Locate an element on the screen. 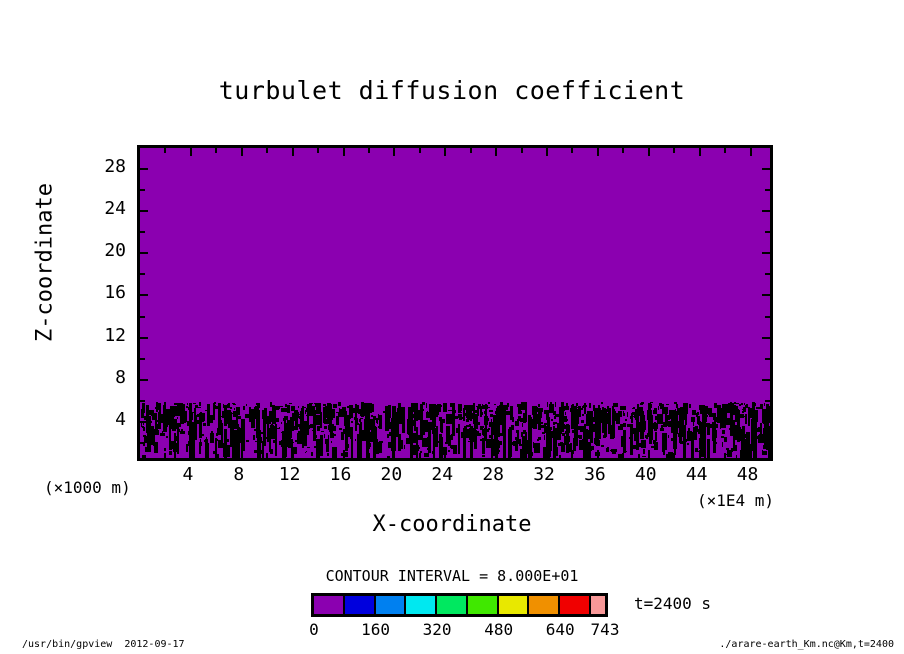 Image resolution: width=904 pixels, height=654 pixels. page-title: turbulet diffusion coefficient is located at coordinates (452, 90).